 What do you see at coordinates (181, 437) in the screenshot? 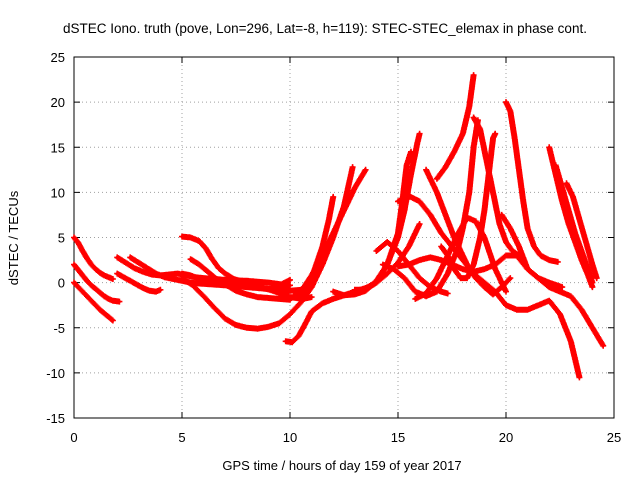
I see `x-tick-label: 5` at bounding box center [181, 437].